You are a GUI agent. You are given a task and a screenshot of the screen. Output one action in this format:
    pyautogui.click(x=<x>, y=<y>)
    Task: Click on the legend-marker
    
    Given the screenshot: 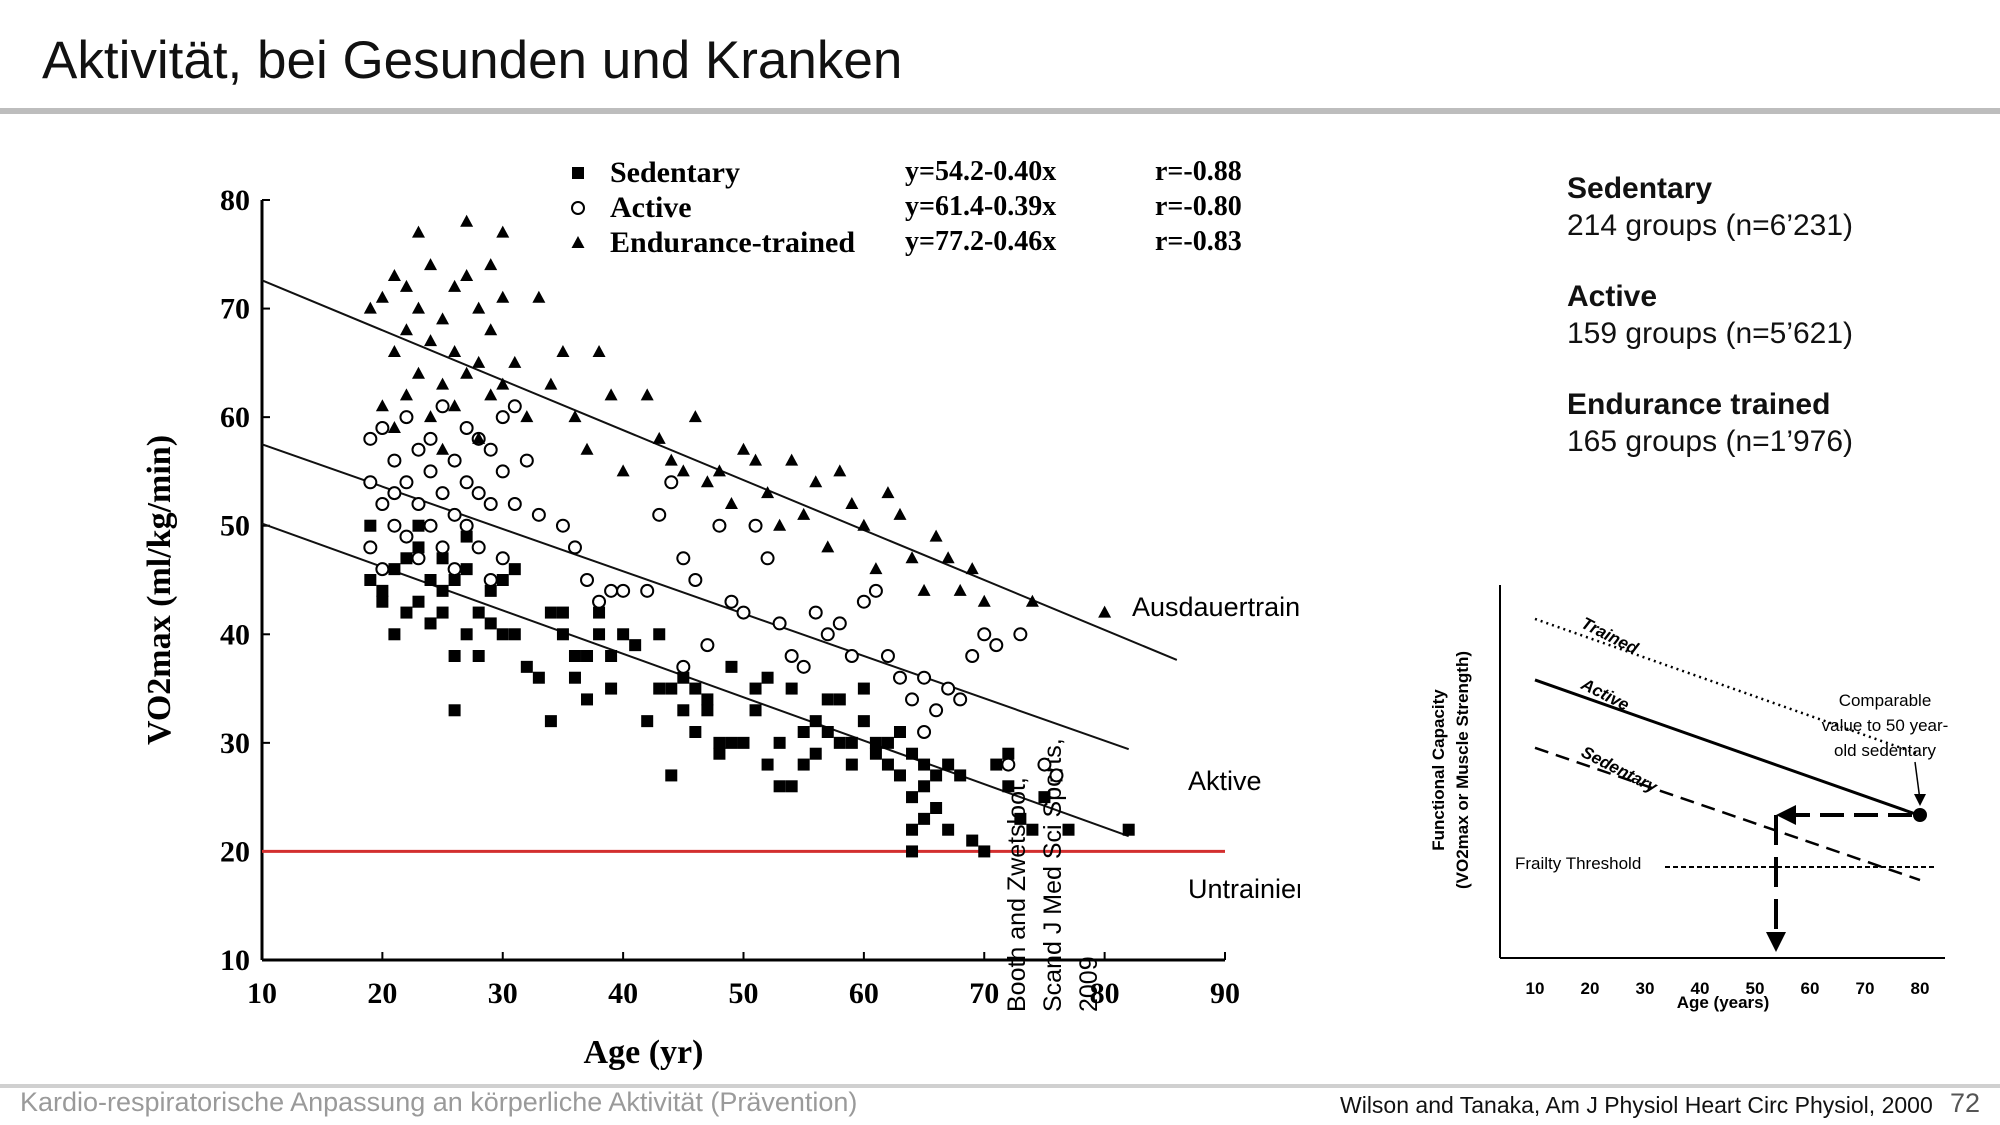 What is the action you would take?
    pyautogui.click(x=578, y=173)
    